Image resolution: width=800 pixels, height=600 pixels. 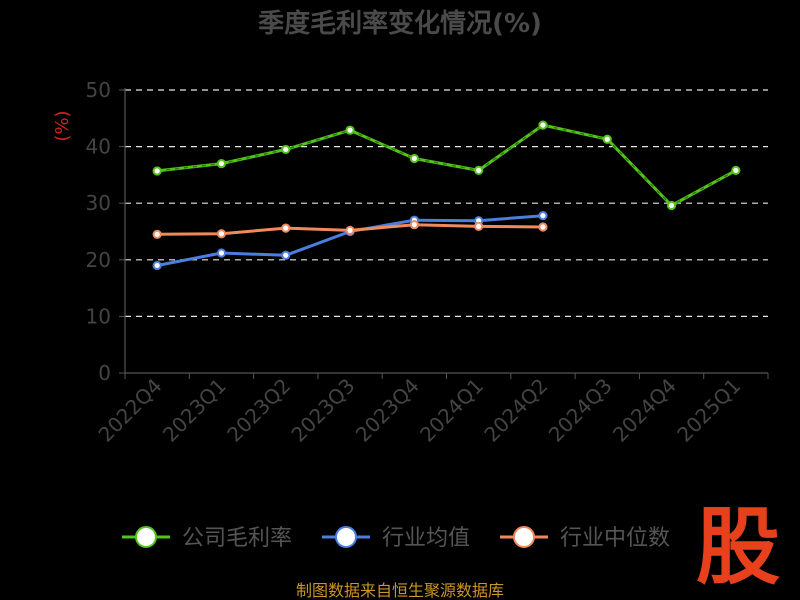 What do you see at coordinates (258, 410) in the screenshot?
I see `x-tick-label: 2023Q2` at bounding box center [258, 410].